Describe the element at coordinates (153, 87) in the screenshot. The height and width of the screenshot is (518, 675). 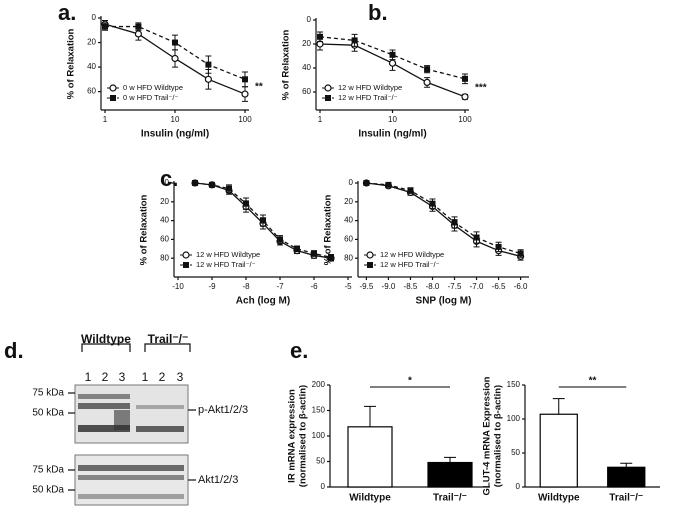
I see `legend-label: 0 w HFD Wildtype` at that location.